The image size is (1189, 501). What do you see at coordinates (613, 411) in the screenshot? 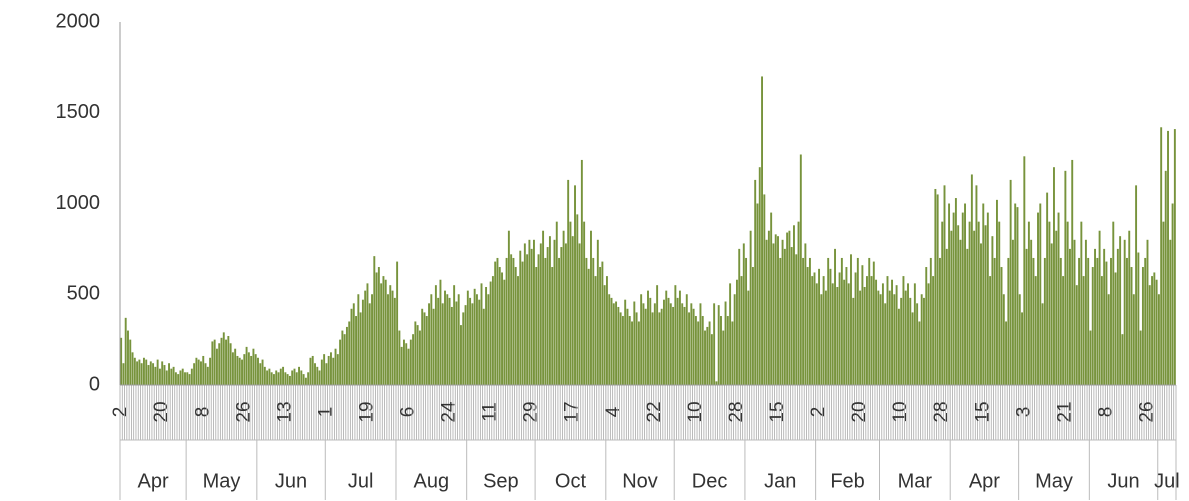
I see `x-tick-label: 4` at bounding box center [613, 411].